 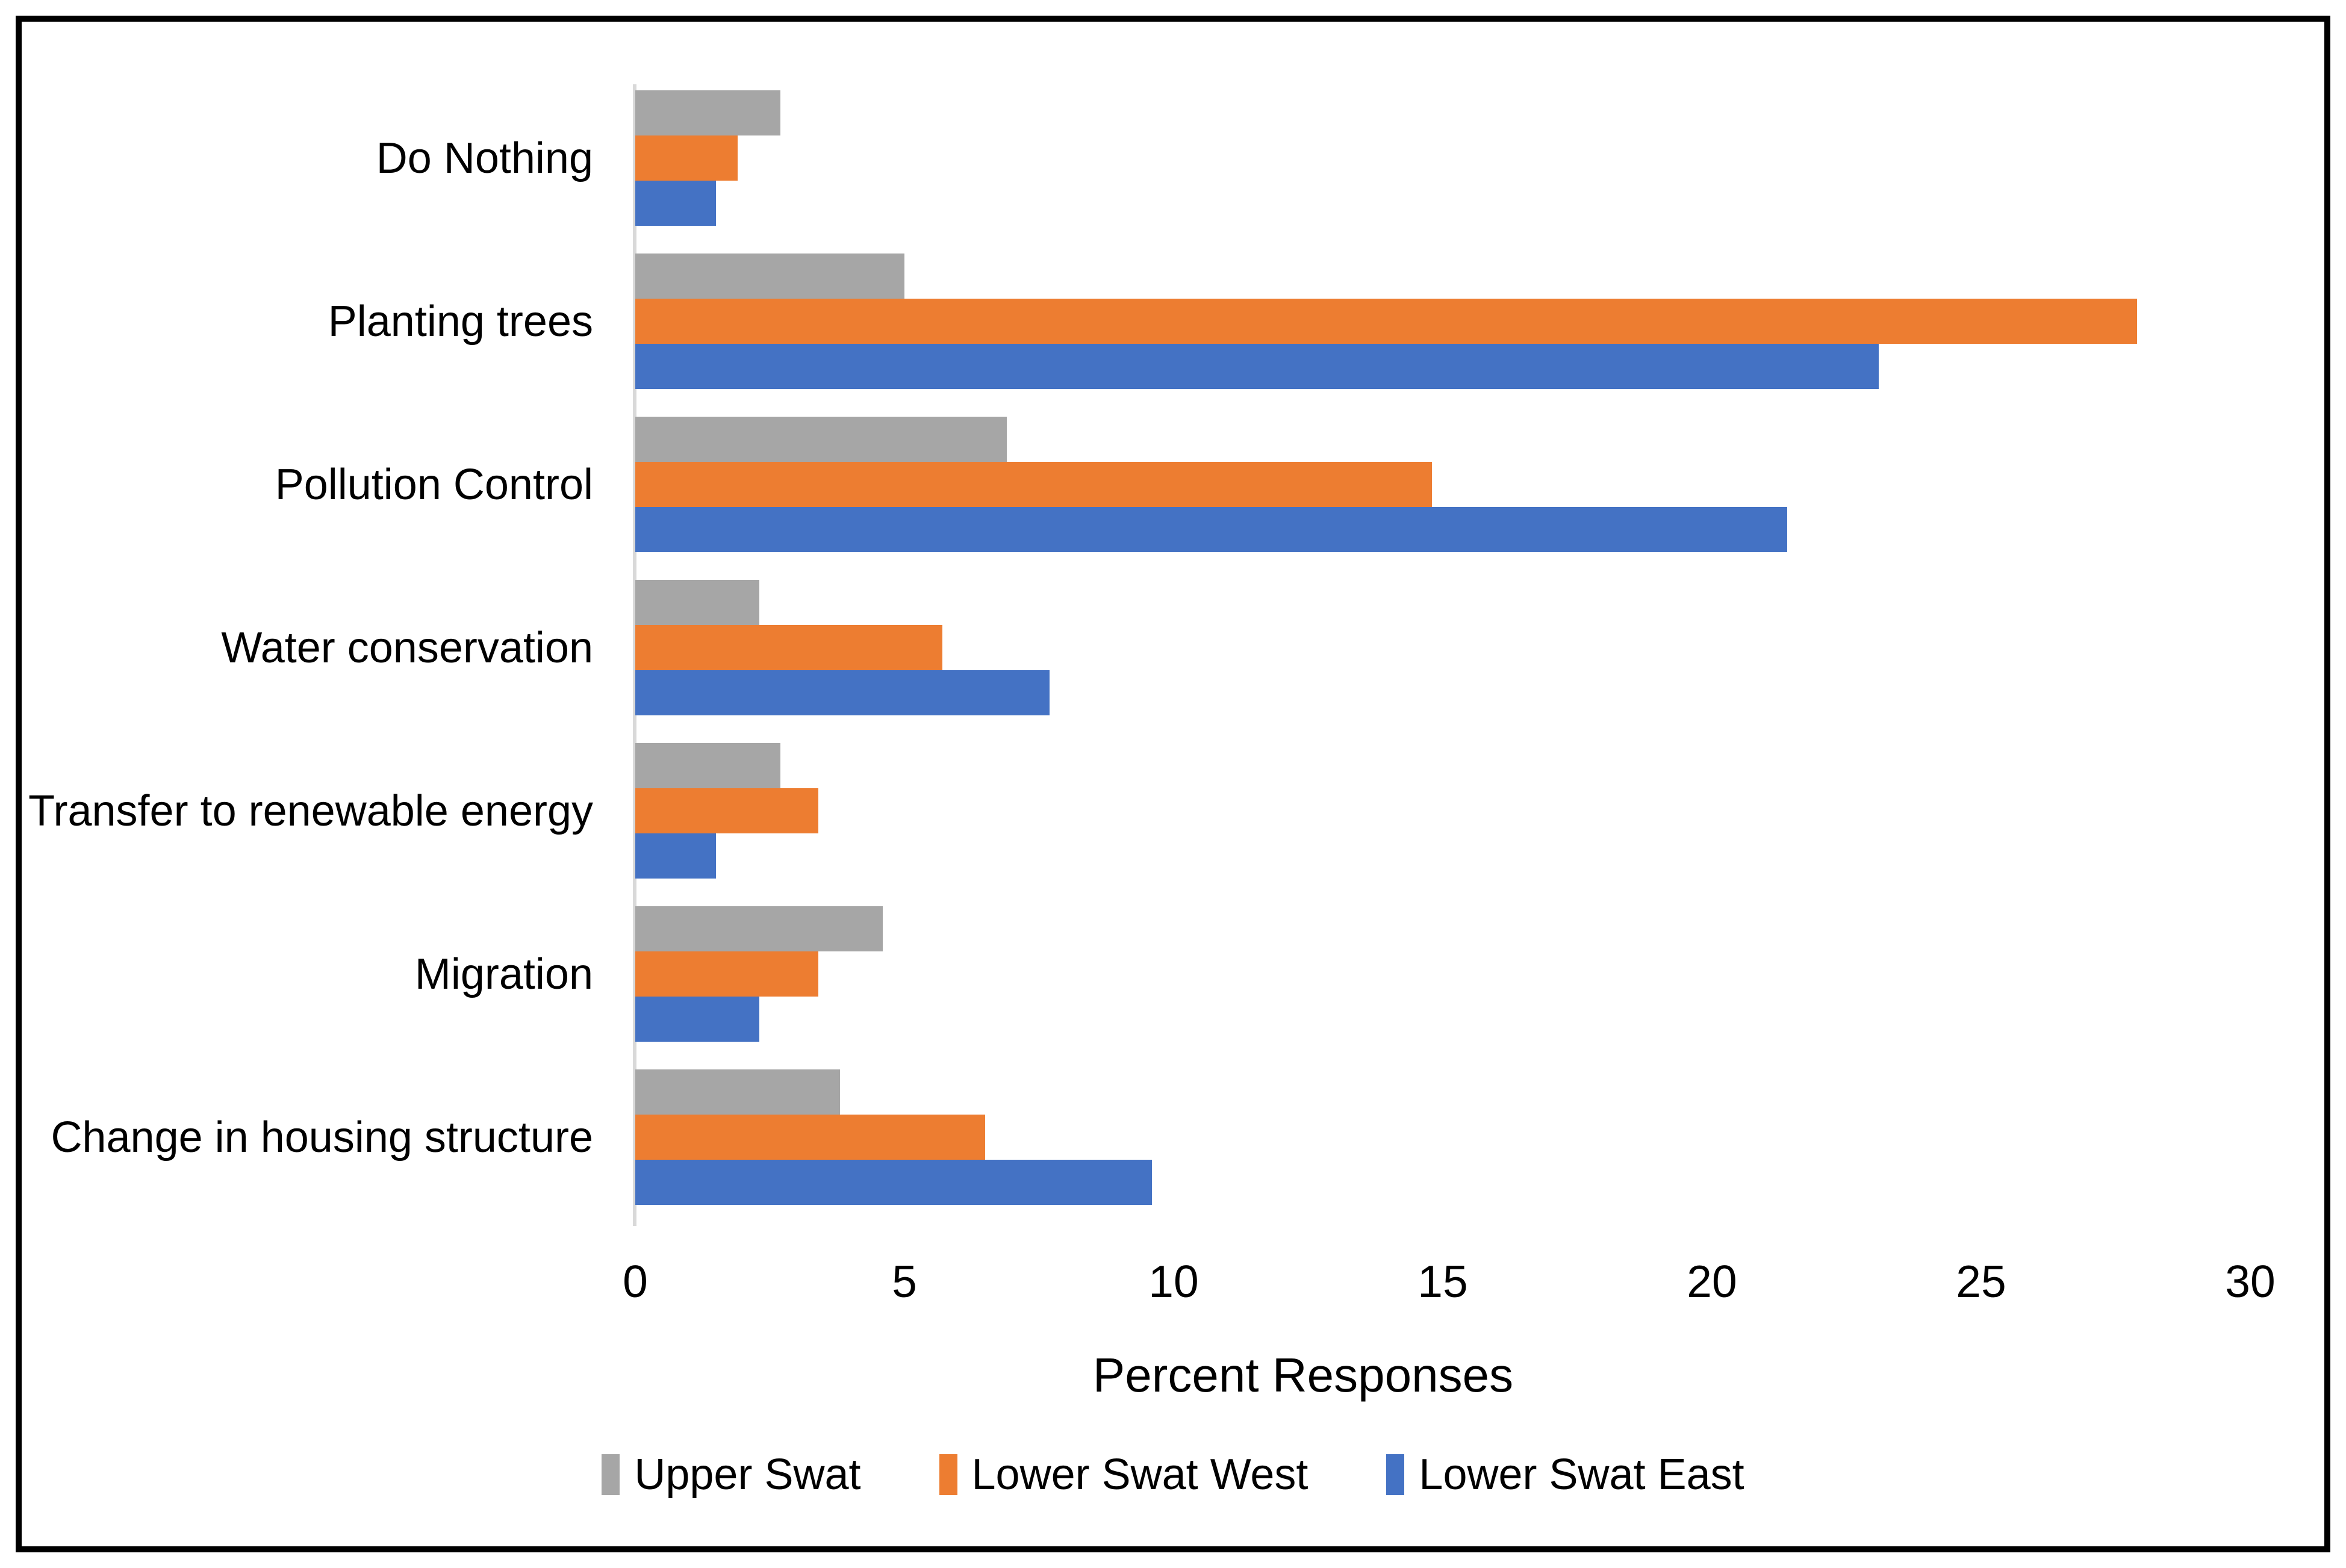 I want to click on bar-upper-swat-pollution-control, so click(x=821, y=440).